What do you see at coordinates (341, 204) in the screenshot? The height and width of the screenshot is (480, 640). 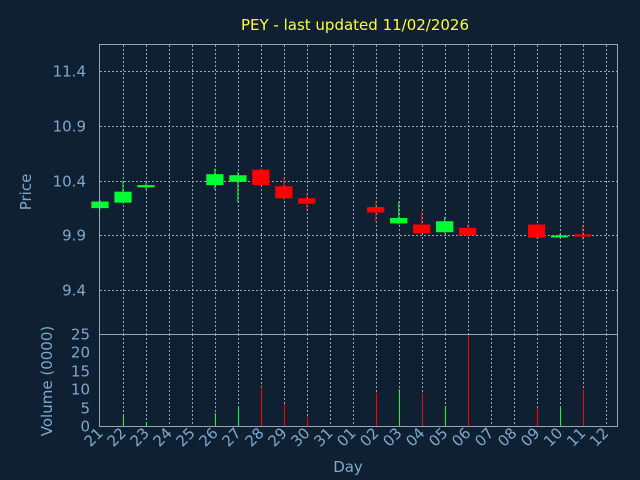 I see `candlestick-series` at bounding box center [341, 204].